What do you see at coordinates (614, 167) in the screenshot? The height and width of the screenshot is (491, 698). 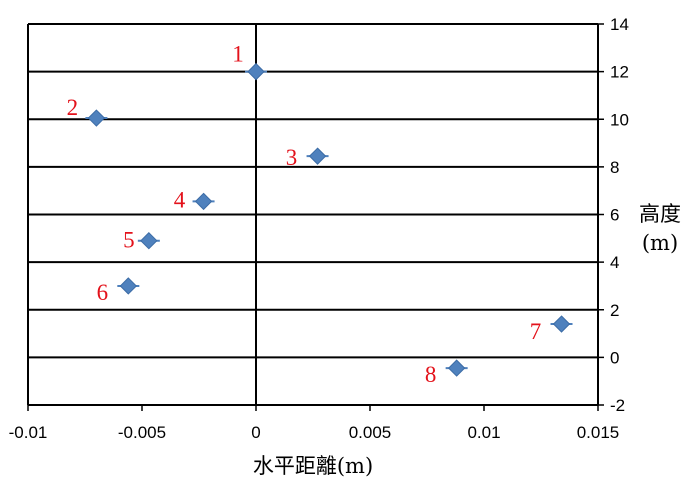 I see `y-tick-label-5: 8` at bounding box center [614, 167].